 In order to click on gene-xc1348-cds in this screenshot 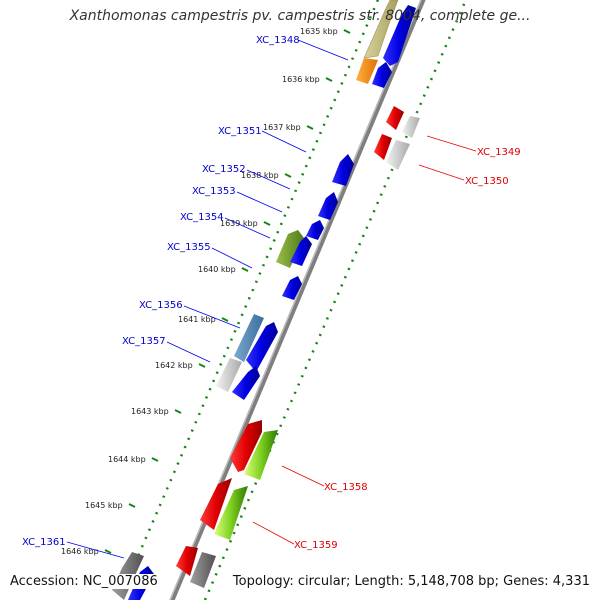, I will do `click(381, 29)`.